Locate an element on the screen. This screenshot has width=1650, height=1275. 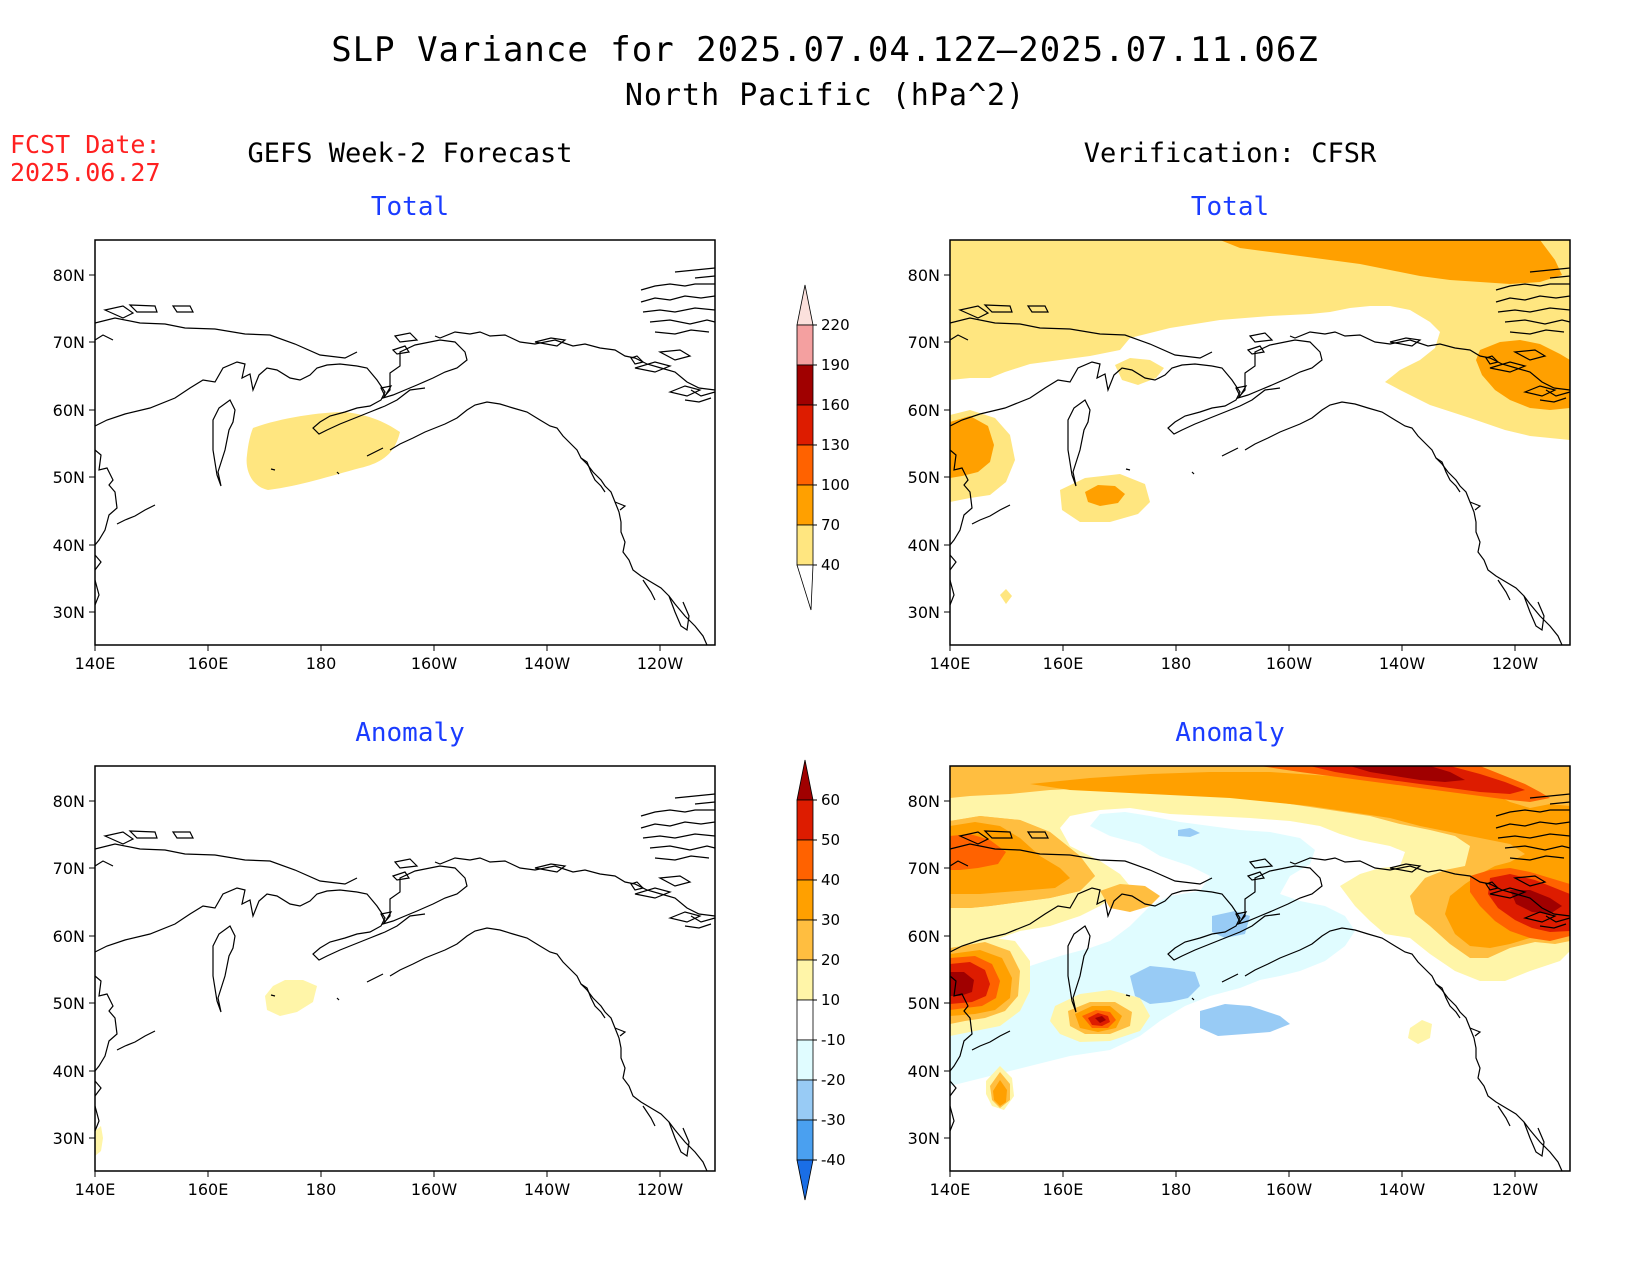
verification-anomaly-dark-red-west is located at coordinates (962, 984).